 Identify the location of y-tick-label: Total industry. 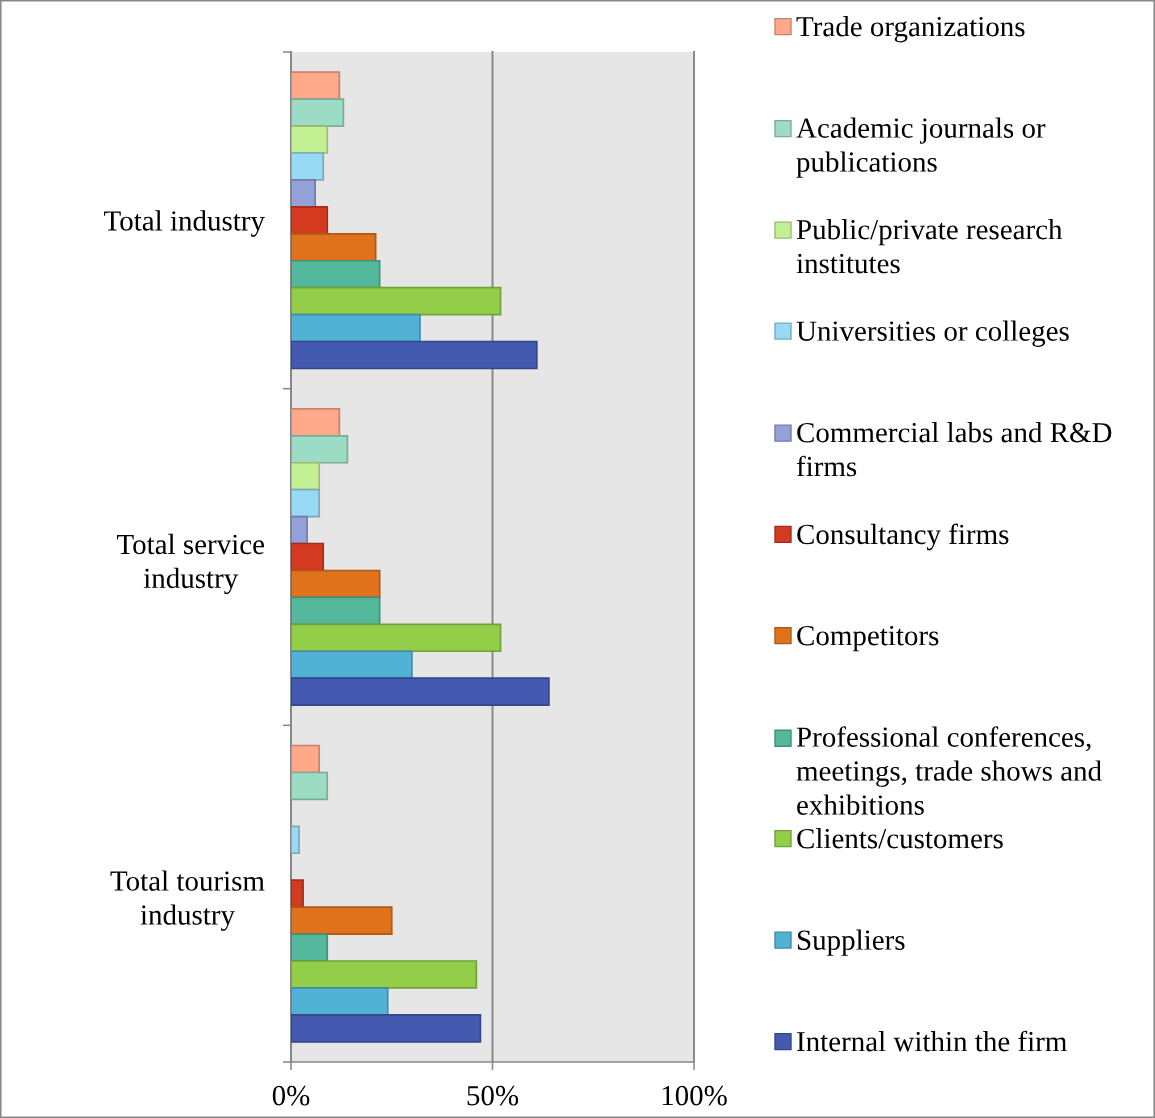
(184, 223).